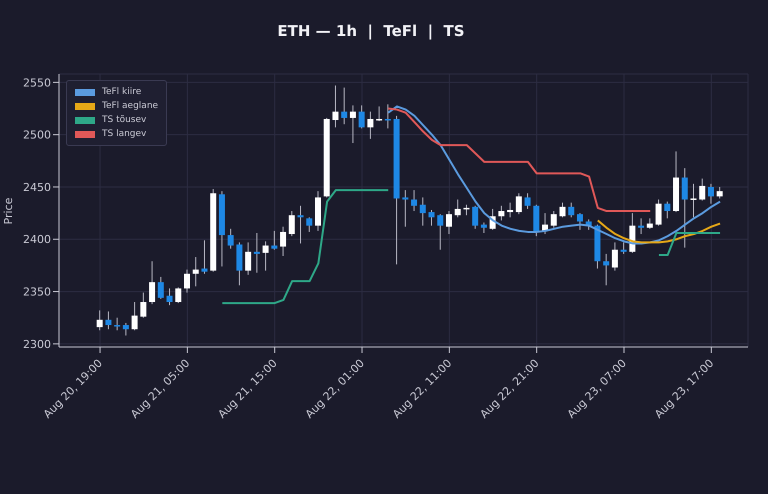 Image resolution: width=768 pixels, height=494 pixels. What do you see at coordinates (37, 83) in the screenshot?
I see `y-tick-label: 2550` at bounding box center [37, 83].